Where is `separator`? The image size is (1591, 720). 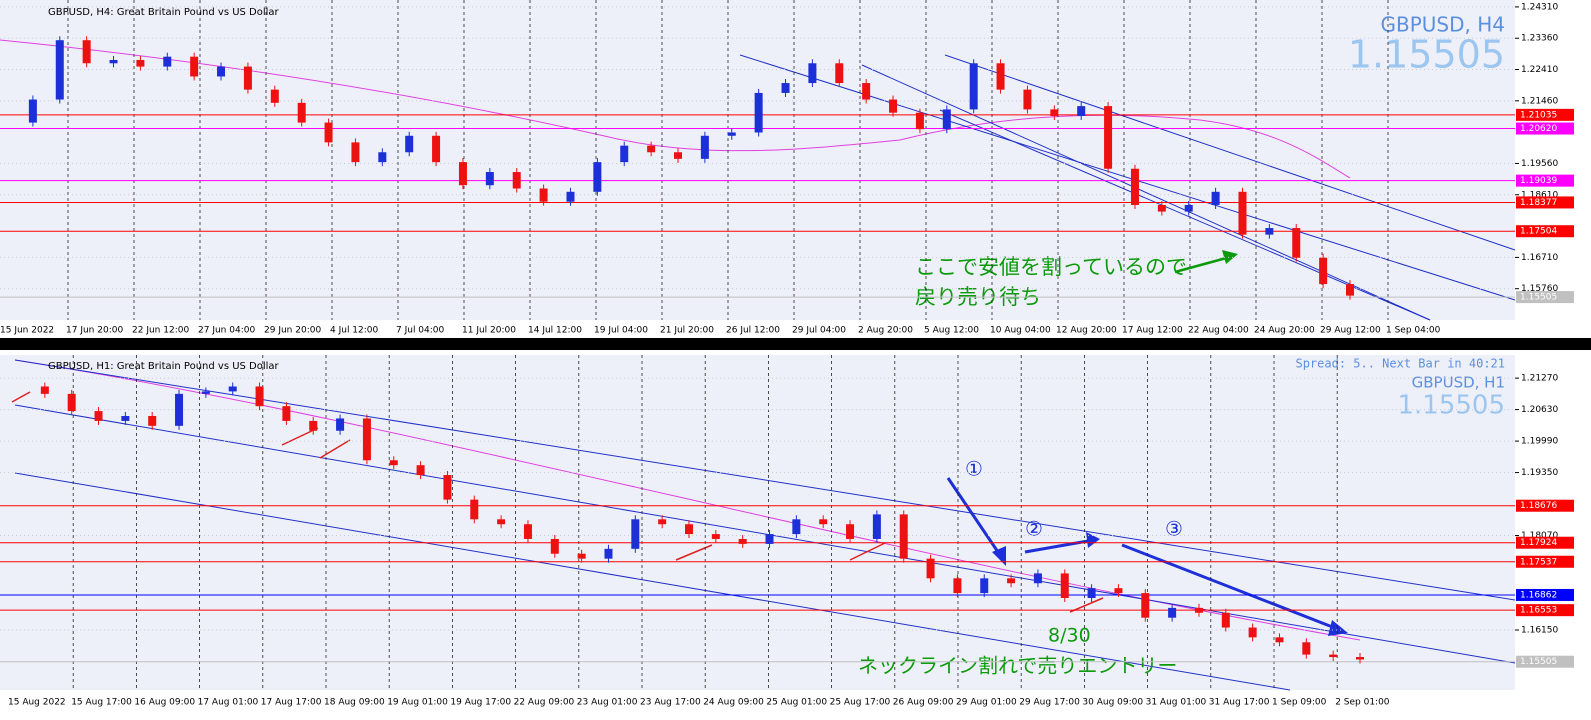 separator is located at coordinates (795, 344).